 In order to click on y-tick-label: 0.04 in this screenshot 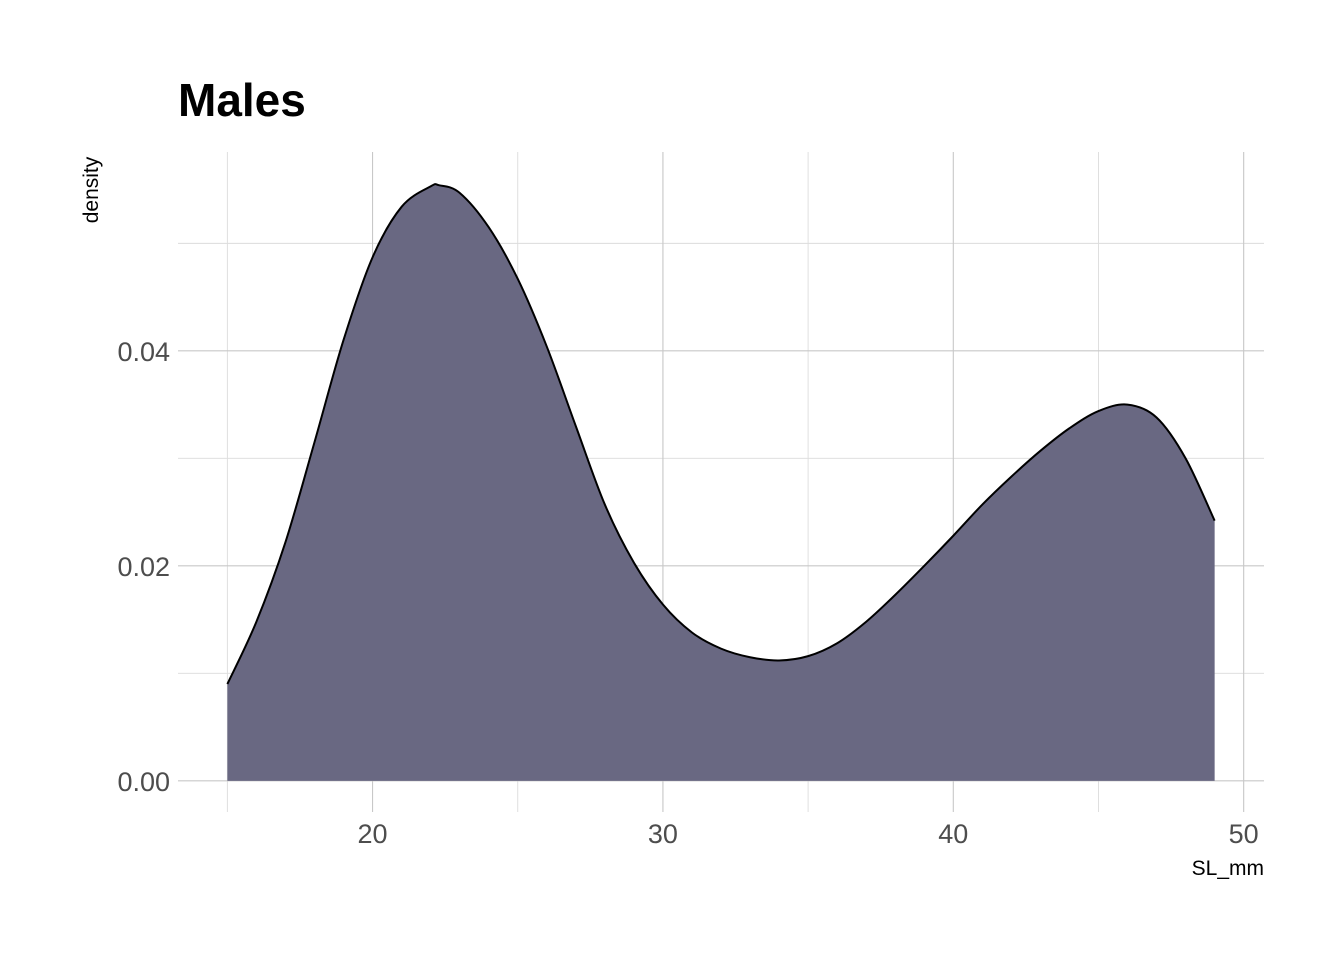, I will do `click(143, 352)`.